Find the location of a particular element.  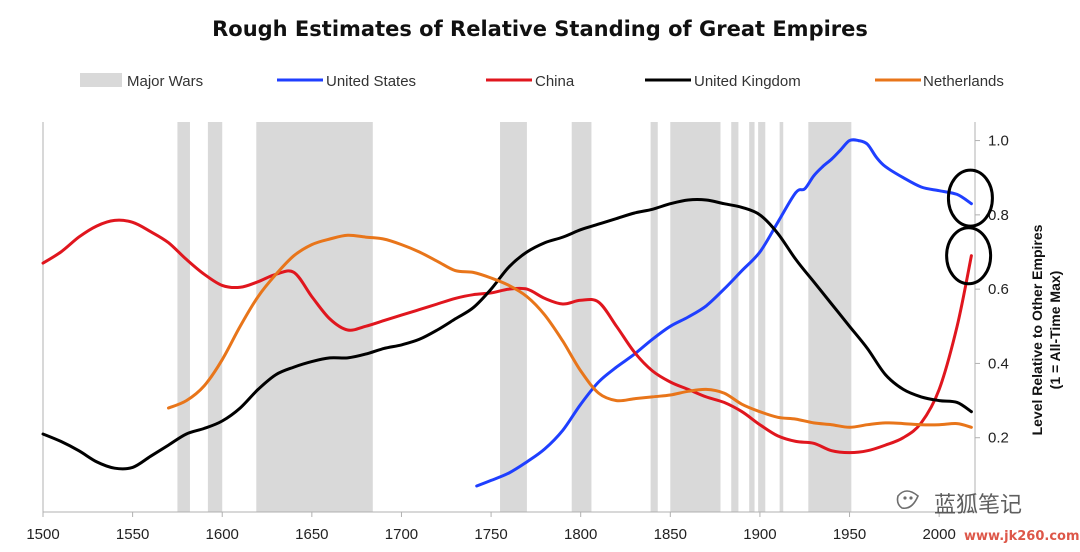

watermark: 蓝狐笔记 www.jk260.com is located at coordinates (988, 517).